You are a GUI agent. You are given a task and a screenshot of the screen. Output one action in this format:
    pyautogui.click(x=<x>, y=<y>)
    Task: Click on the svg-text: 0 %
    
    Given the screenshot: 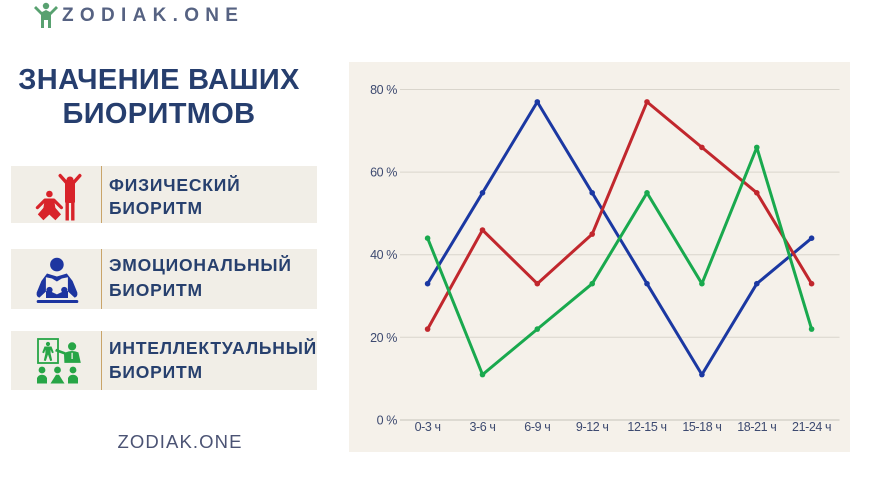 What is the action you would take?
    pyautogui.click(x=387, y=421)
    